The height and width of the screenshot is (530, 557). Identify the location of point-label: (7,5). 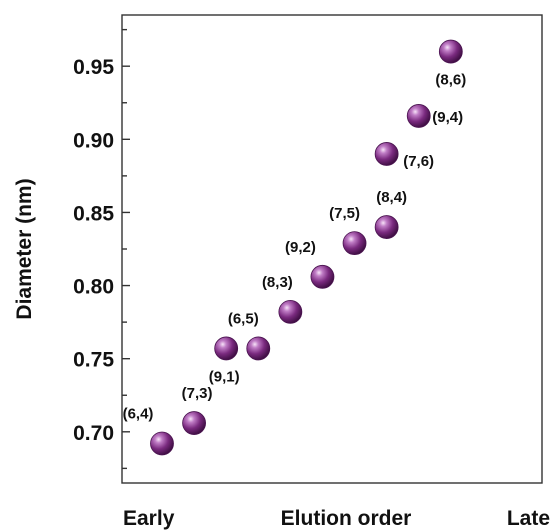
(344, 213).